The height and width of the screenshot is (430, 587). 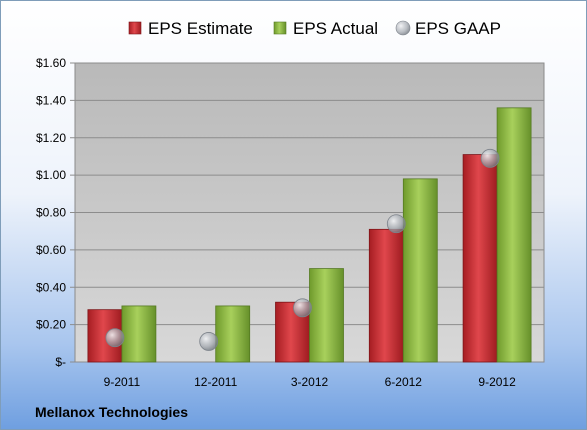 I want to click on legend-label: EPS Estimate, so click(x=200, y=28).